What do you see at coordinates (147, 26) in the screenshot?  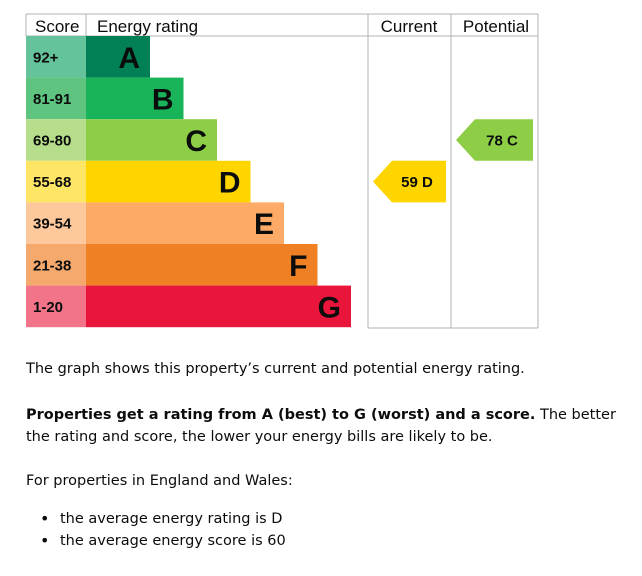 I see `energy-rating-column-header: Energy rating` at bounding box center [147, 26].